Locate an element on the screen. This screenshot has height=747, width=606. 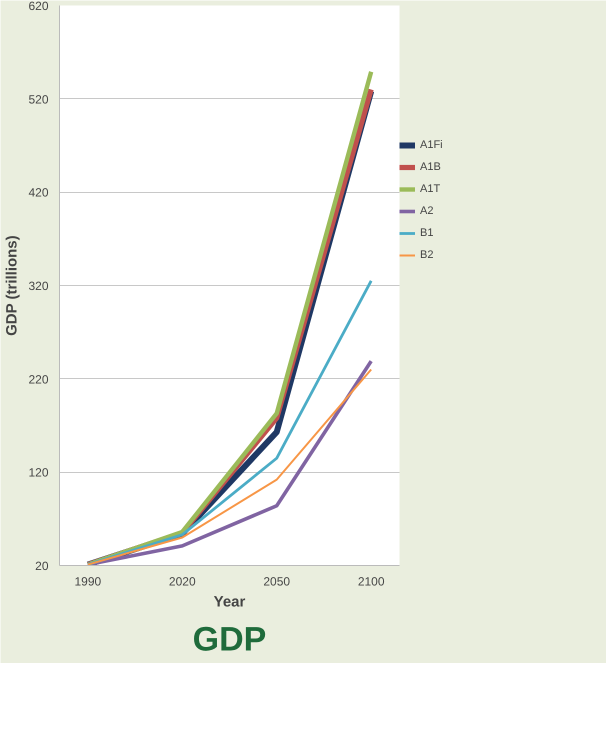
y-tick-label: 220 is located at coordinates (38, 379).